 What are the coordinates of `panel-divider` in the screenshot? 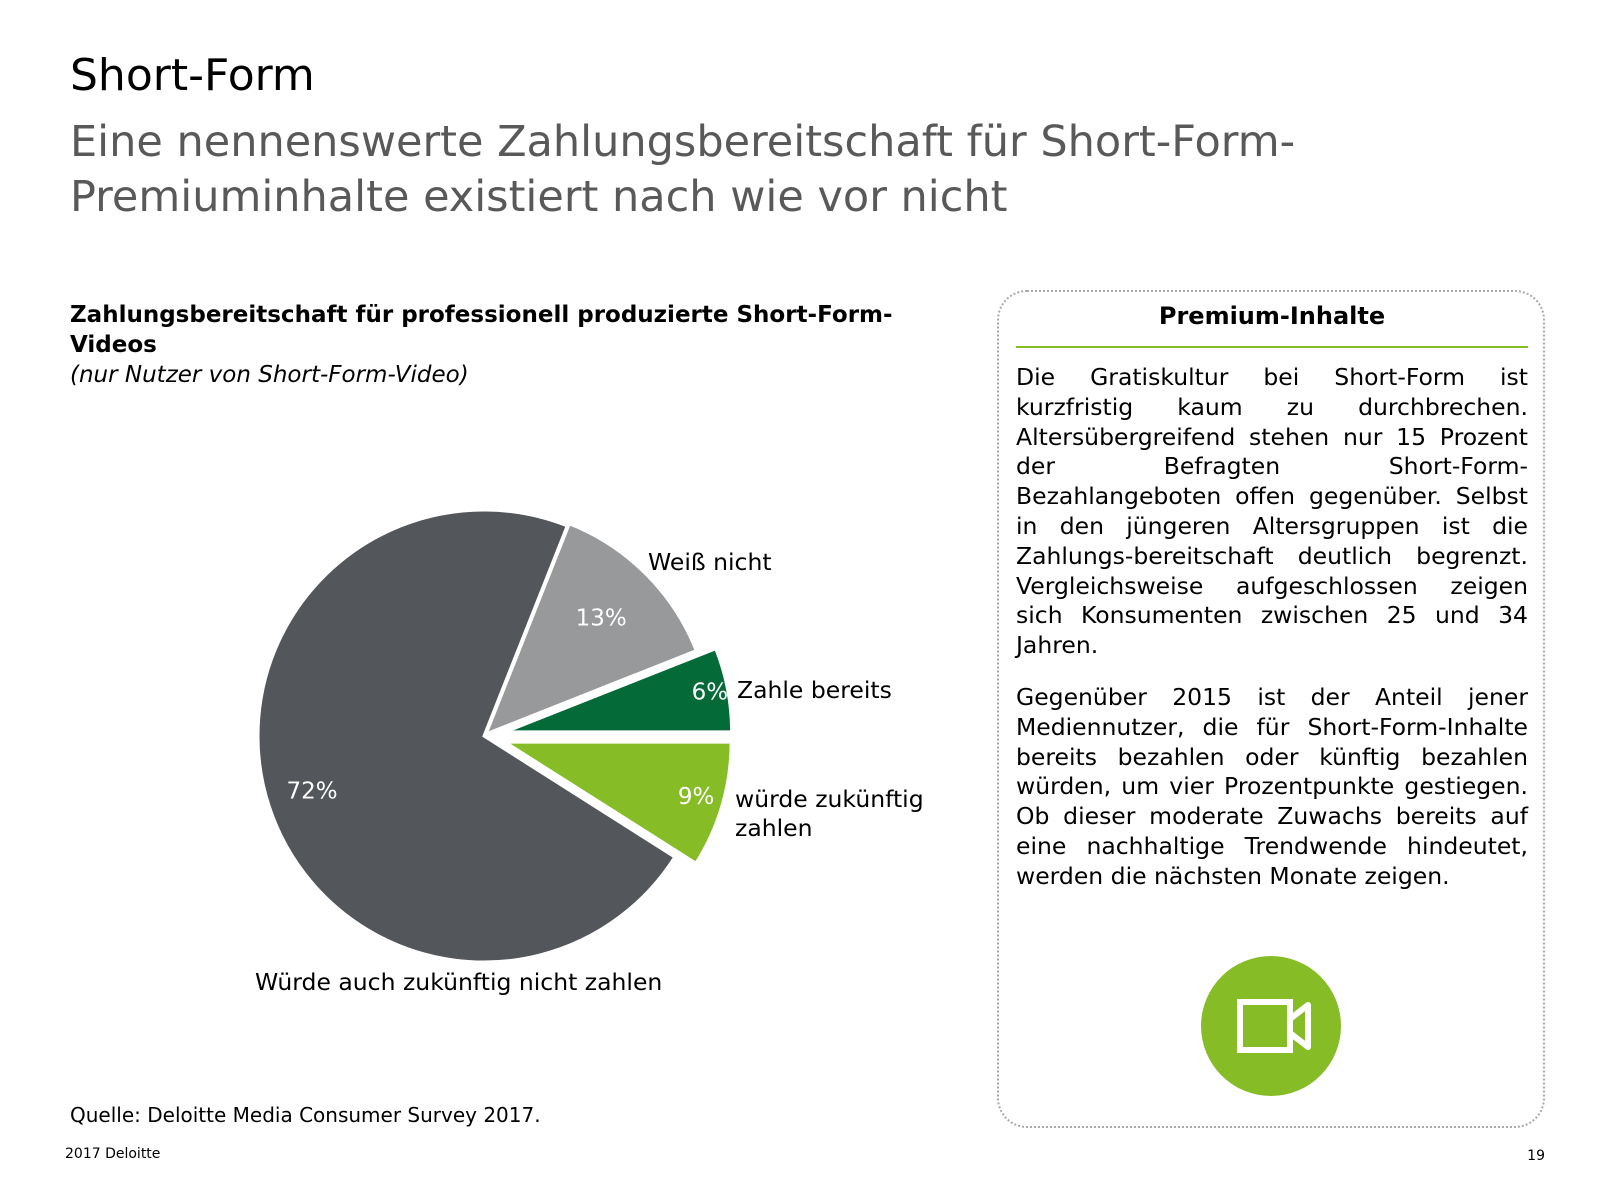 It's located at (1272, 347).